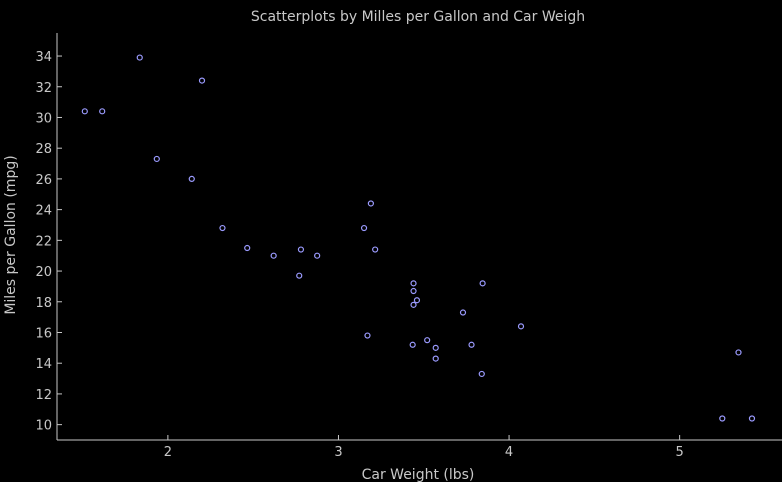 The width and height of the screenshot is (782, 482). Describe the element at coordinates (11, 234) in the screenshot. I see `y-axis-label: Miles per Gallon (mpg)` at that location.